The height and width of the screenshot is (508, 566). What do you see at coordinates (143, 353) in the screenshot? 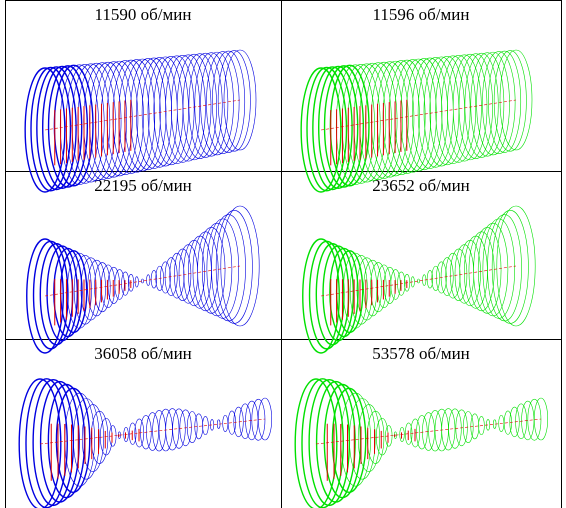
I see `cell-label: 36058 об/мин` at bounding box center [143, 353].